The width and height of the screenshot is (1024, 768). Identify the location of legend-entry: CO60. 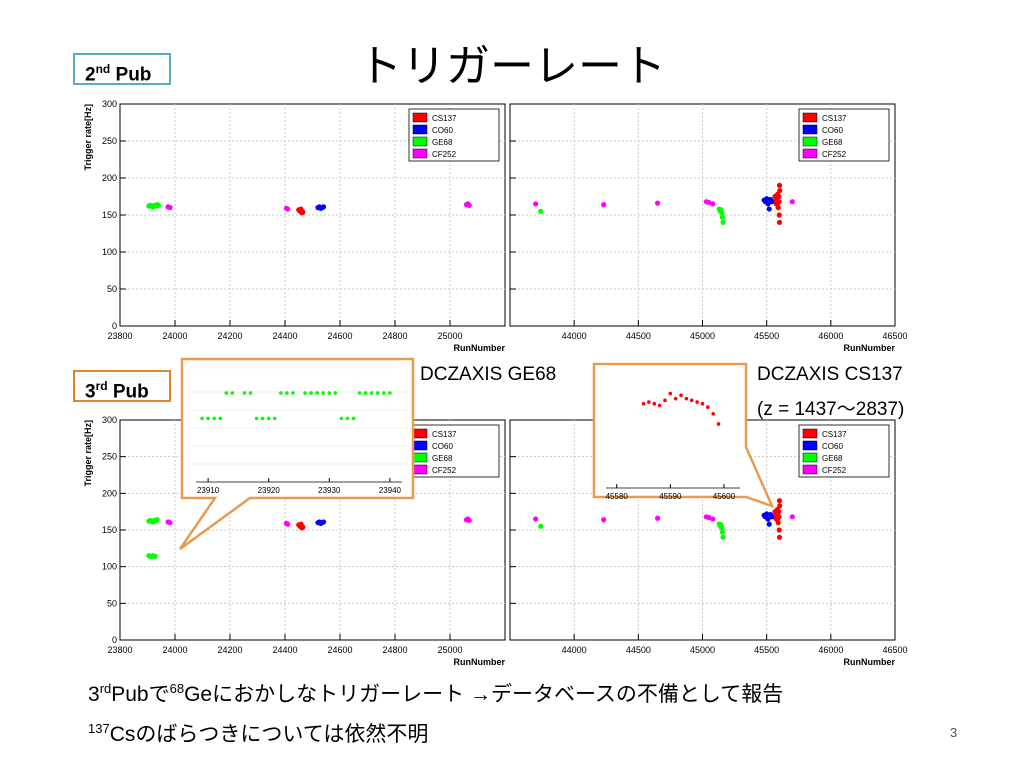
(442, 446).